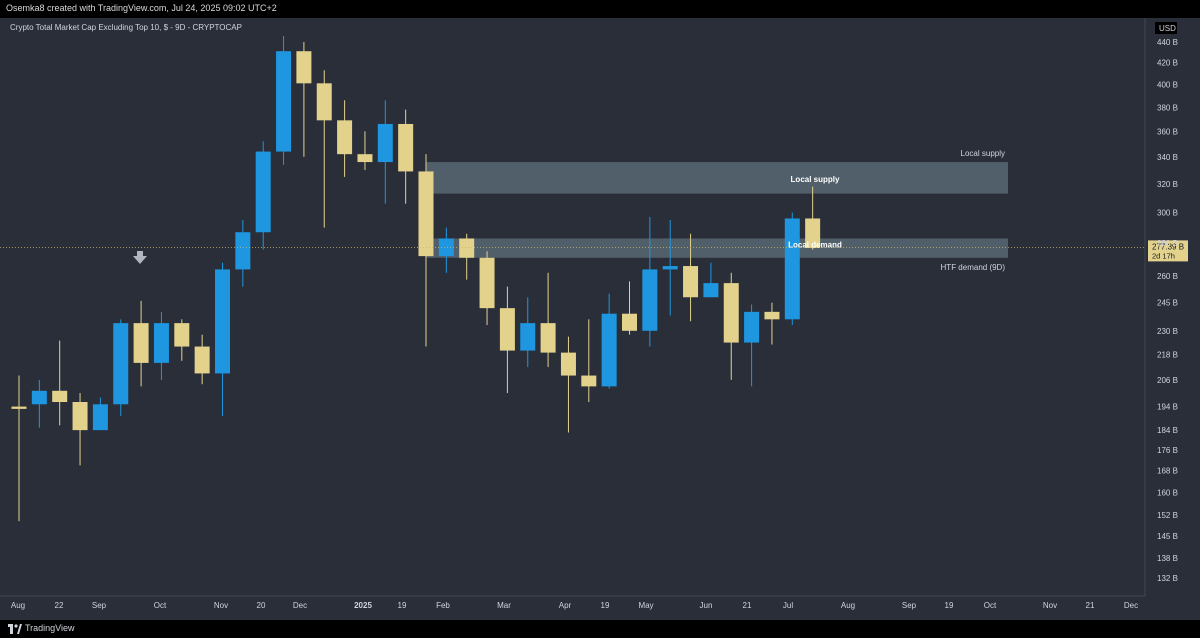  Describe the element at coordinates (909, 605) in the screenshot. I see `x-tick-label: Sep` at that location.